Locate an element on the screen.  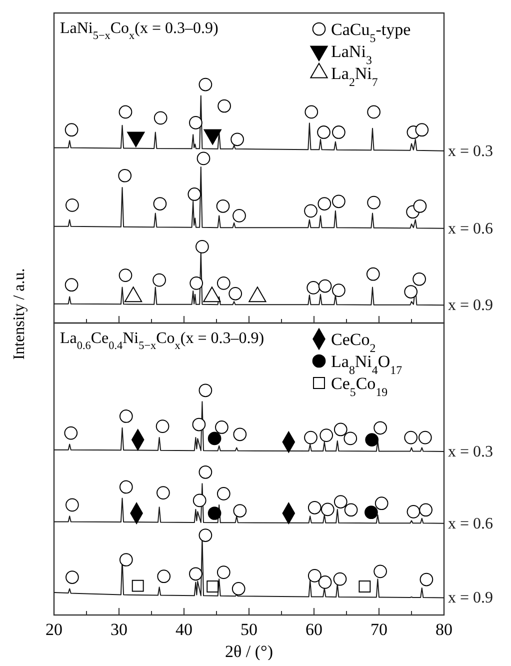
chart-title: La$_{0.6}$Ce$_{0.4}$Ni$_{5−x}$Co$_{x}$(x = 0.3–0.9) is located at coordinates (162, 341).